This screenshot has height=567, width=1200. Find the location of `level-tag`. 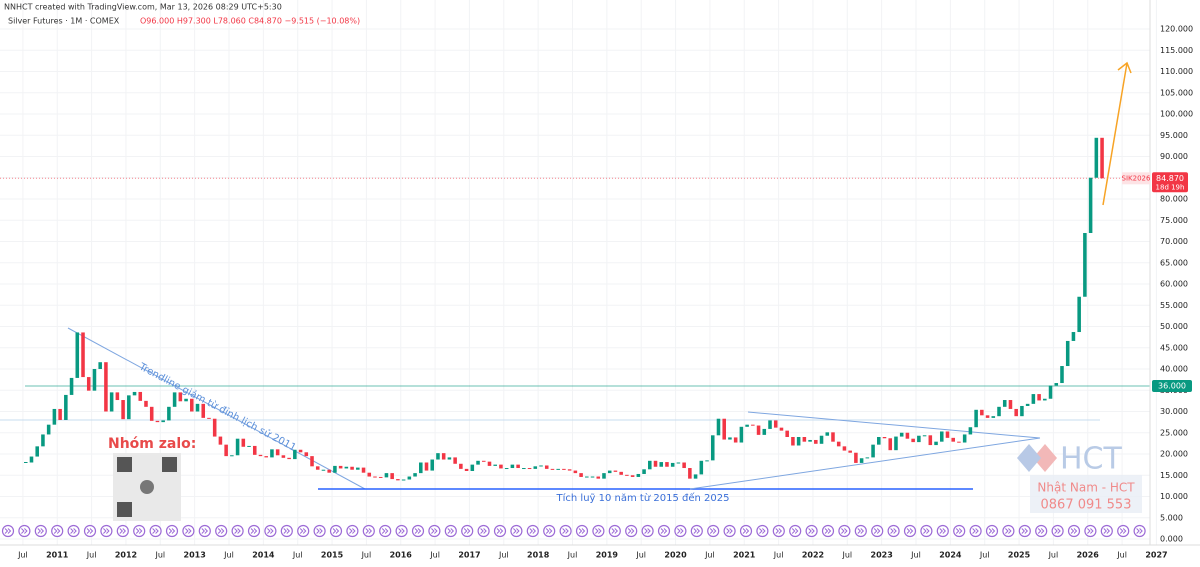

level-tag is located at coordinates (1172, 386).